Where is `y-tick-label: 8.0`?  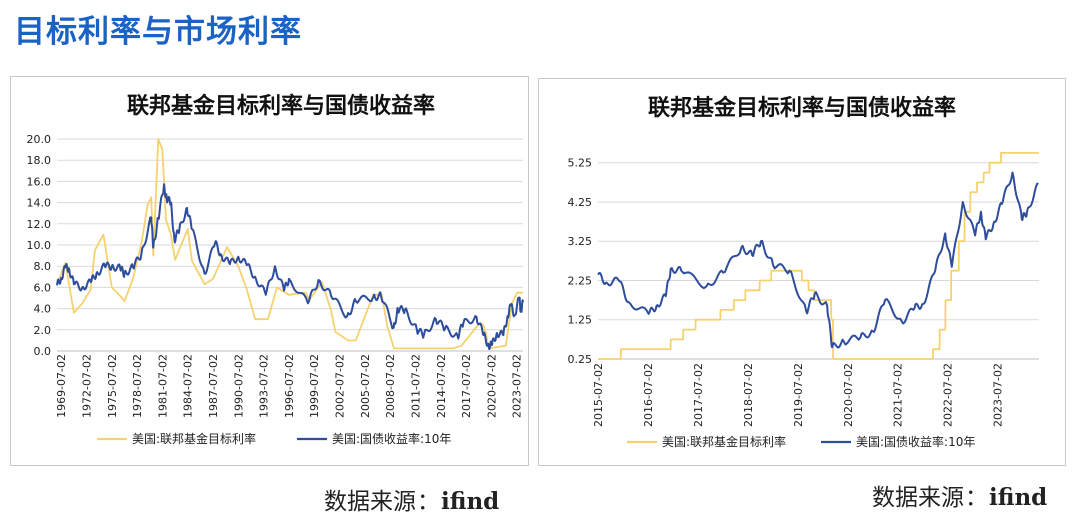 y-tick-label: 8.0 is located at coordinates (43, 266).